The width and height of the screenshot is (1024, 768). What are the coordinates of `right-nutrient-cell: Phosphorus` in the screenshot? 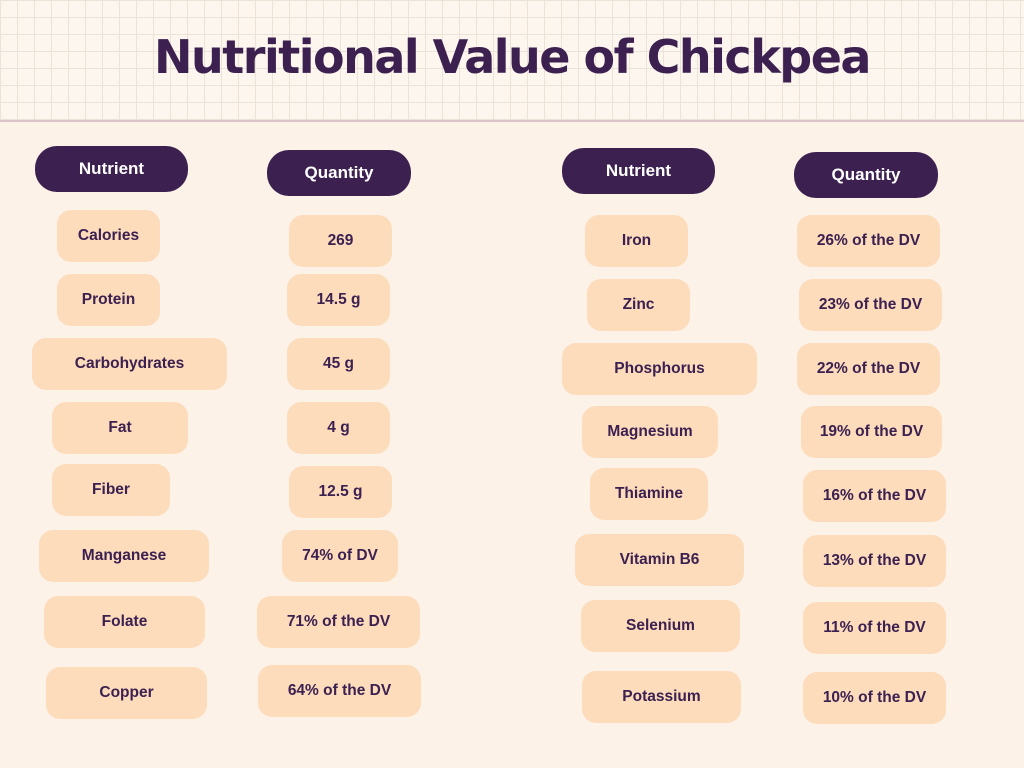 It's located at (659, 369).